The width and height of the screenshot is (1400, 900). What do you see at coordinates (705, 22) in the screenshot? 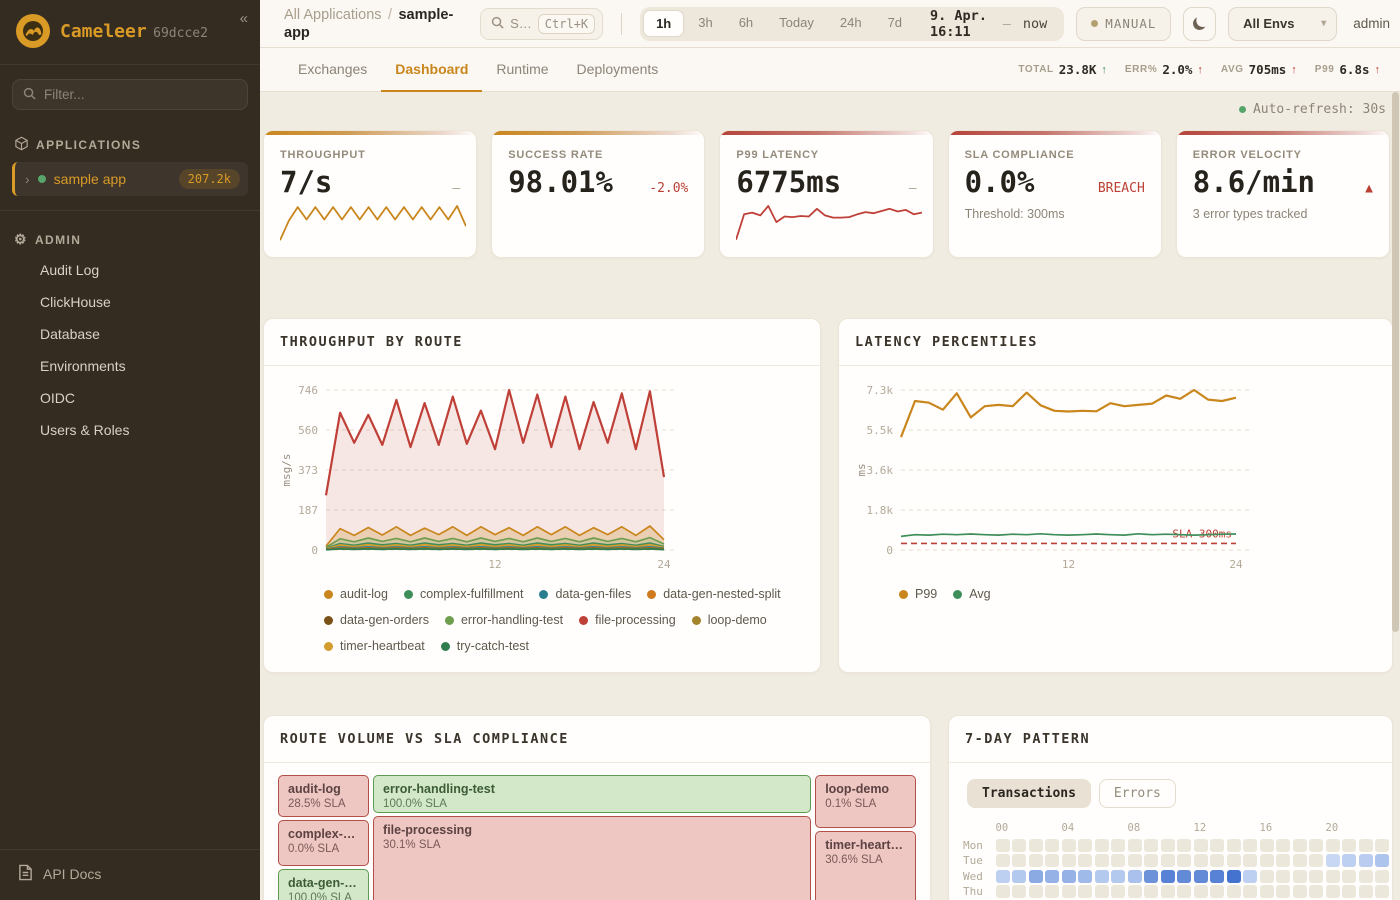
I see `time-range-3h: 3h` at bounding box center [705, 22].